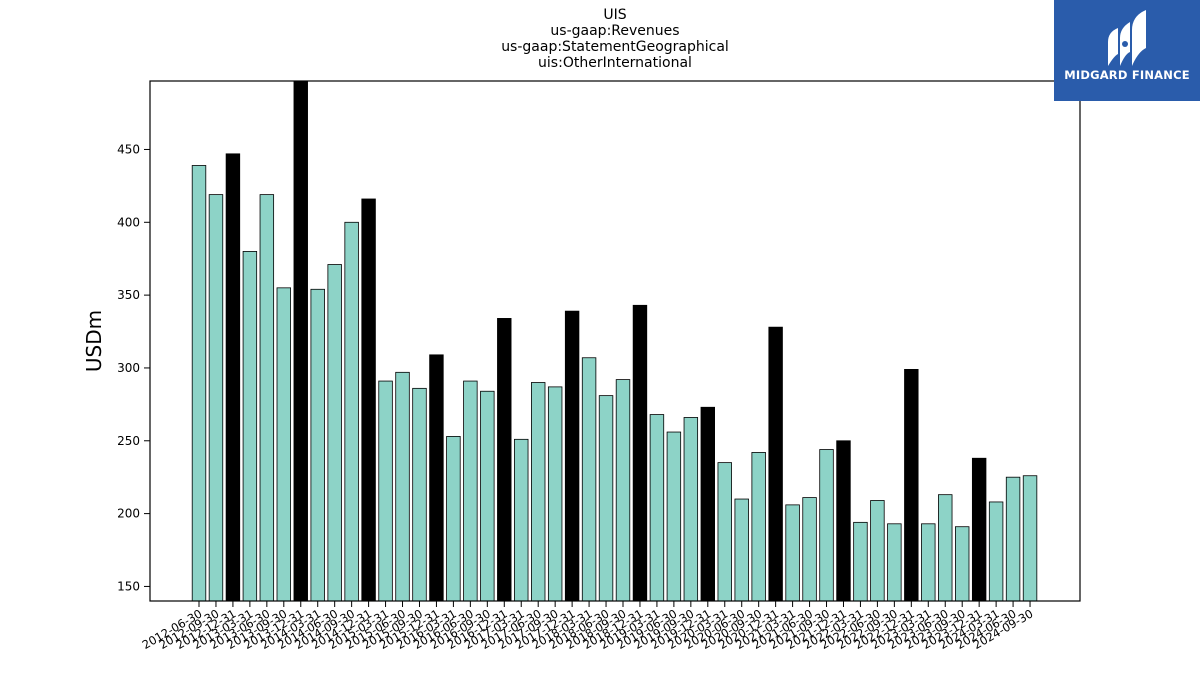 The height and width of the screenshot is (675, 1200). I want to click on chart-title-line-3: us-gaap:StatementGeographical, so click(615, 47).